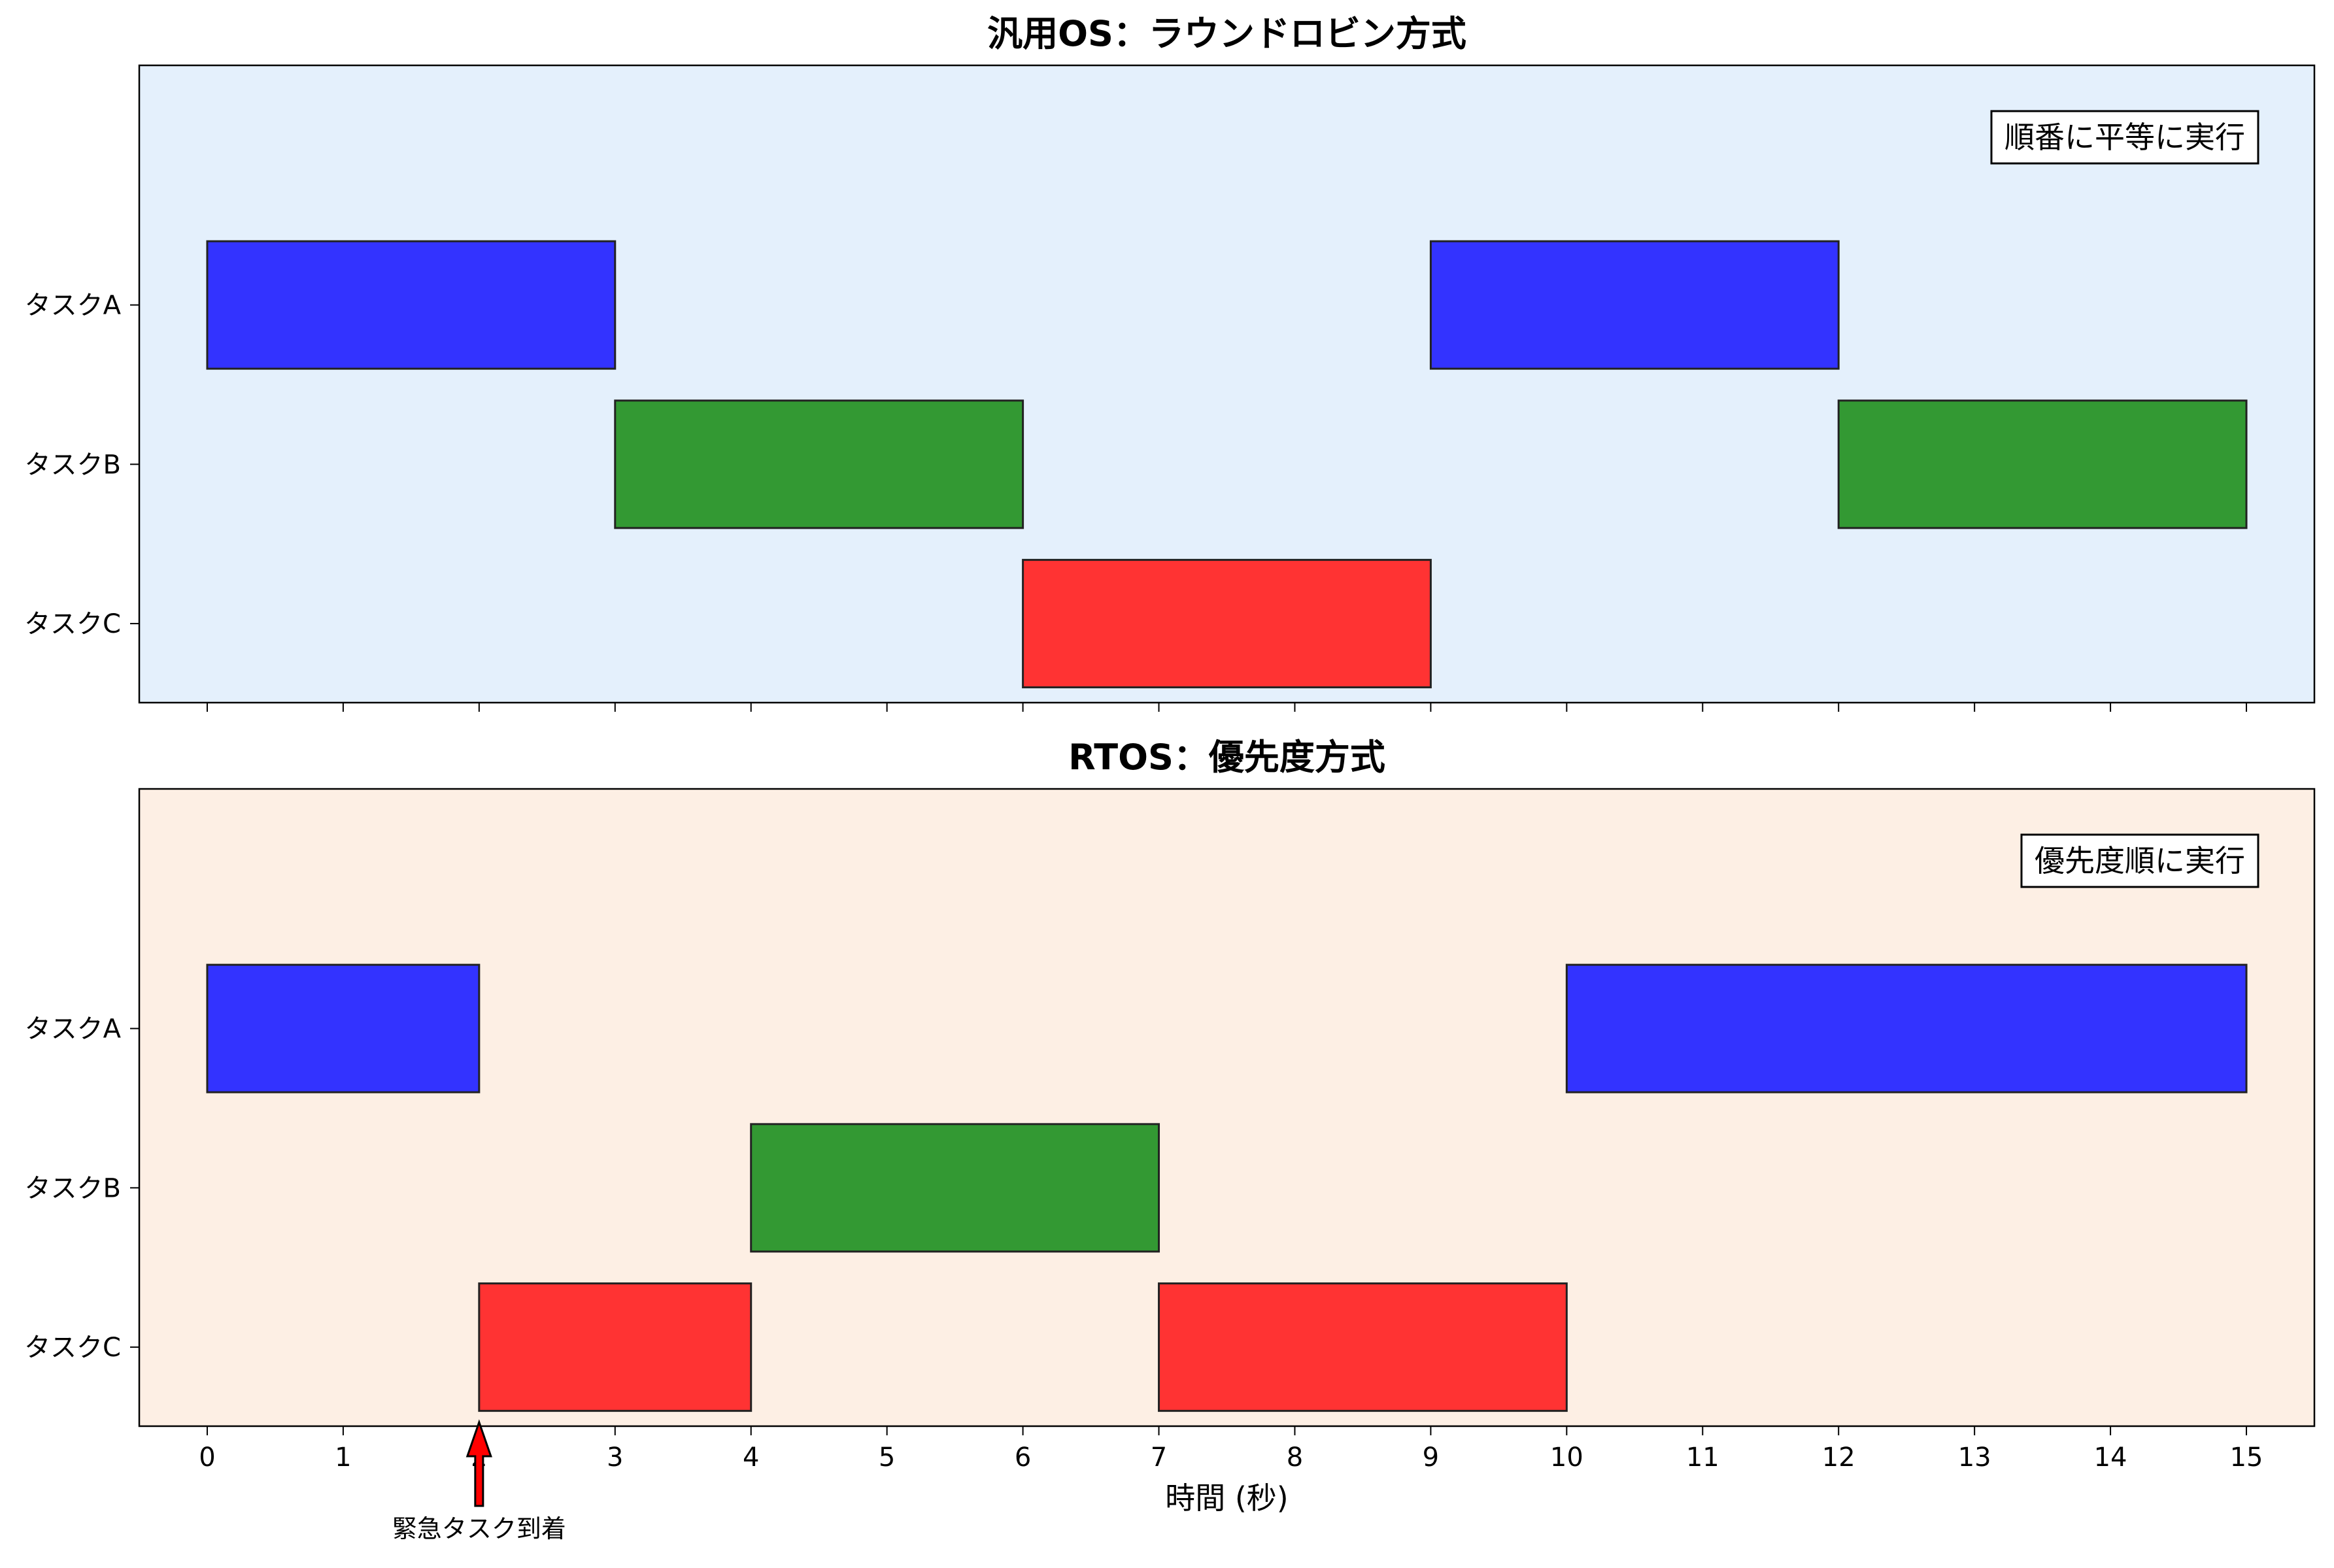  I want to click on x-tick-label: 11, so click(1702, 1458).